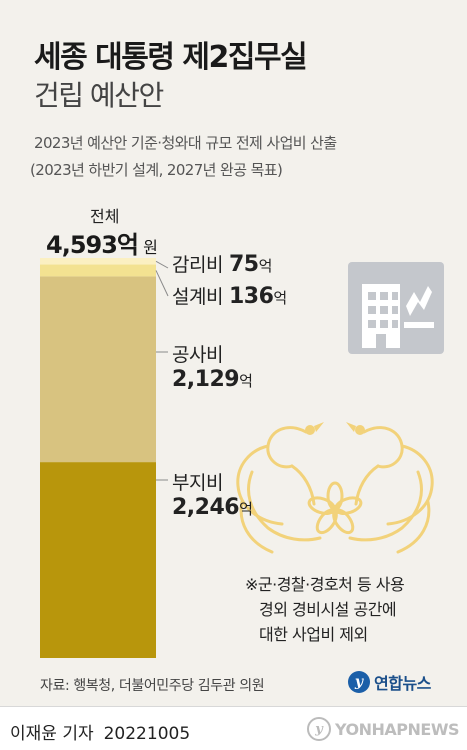  What do you see at coordinates (319, 729) in the screenshot?
I see `watermark-mark-icon: y` at bounding box center [319, 729].